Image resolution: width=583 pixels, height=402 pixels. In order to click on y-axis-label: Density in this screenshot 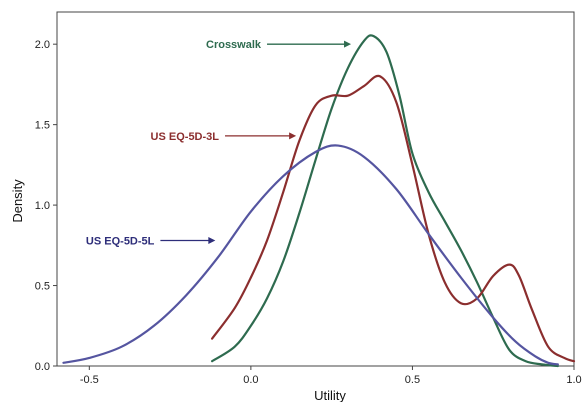, I will do `click(17, 201)`.